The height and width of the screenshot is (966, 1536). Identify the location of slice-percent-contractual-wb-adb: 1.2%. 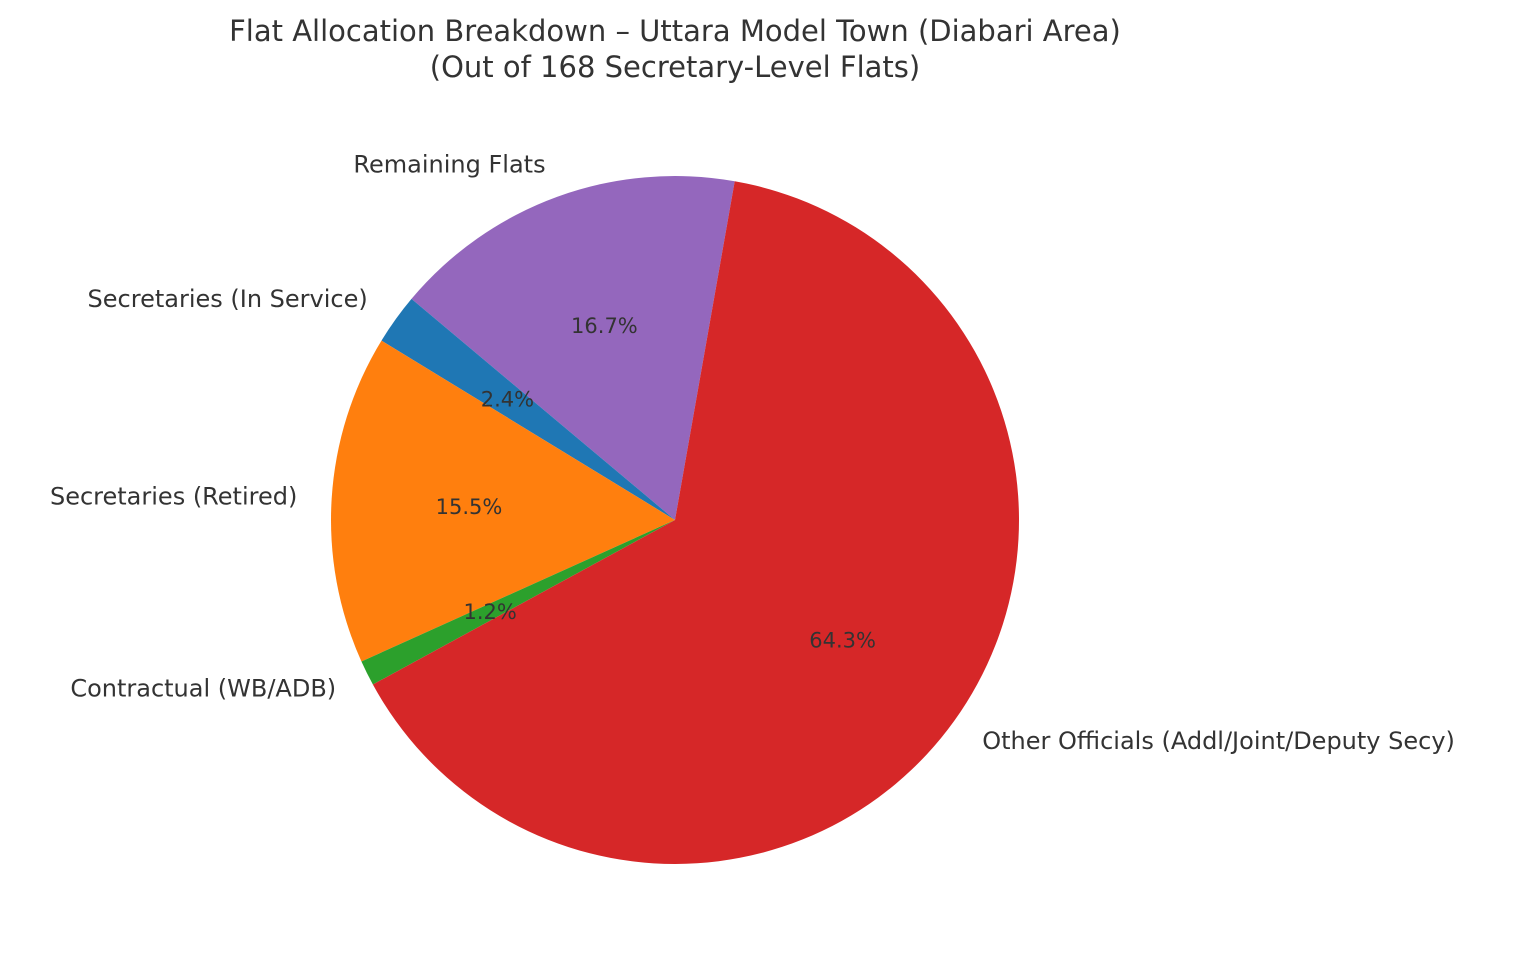
(489, 612).